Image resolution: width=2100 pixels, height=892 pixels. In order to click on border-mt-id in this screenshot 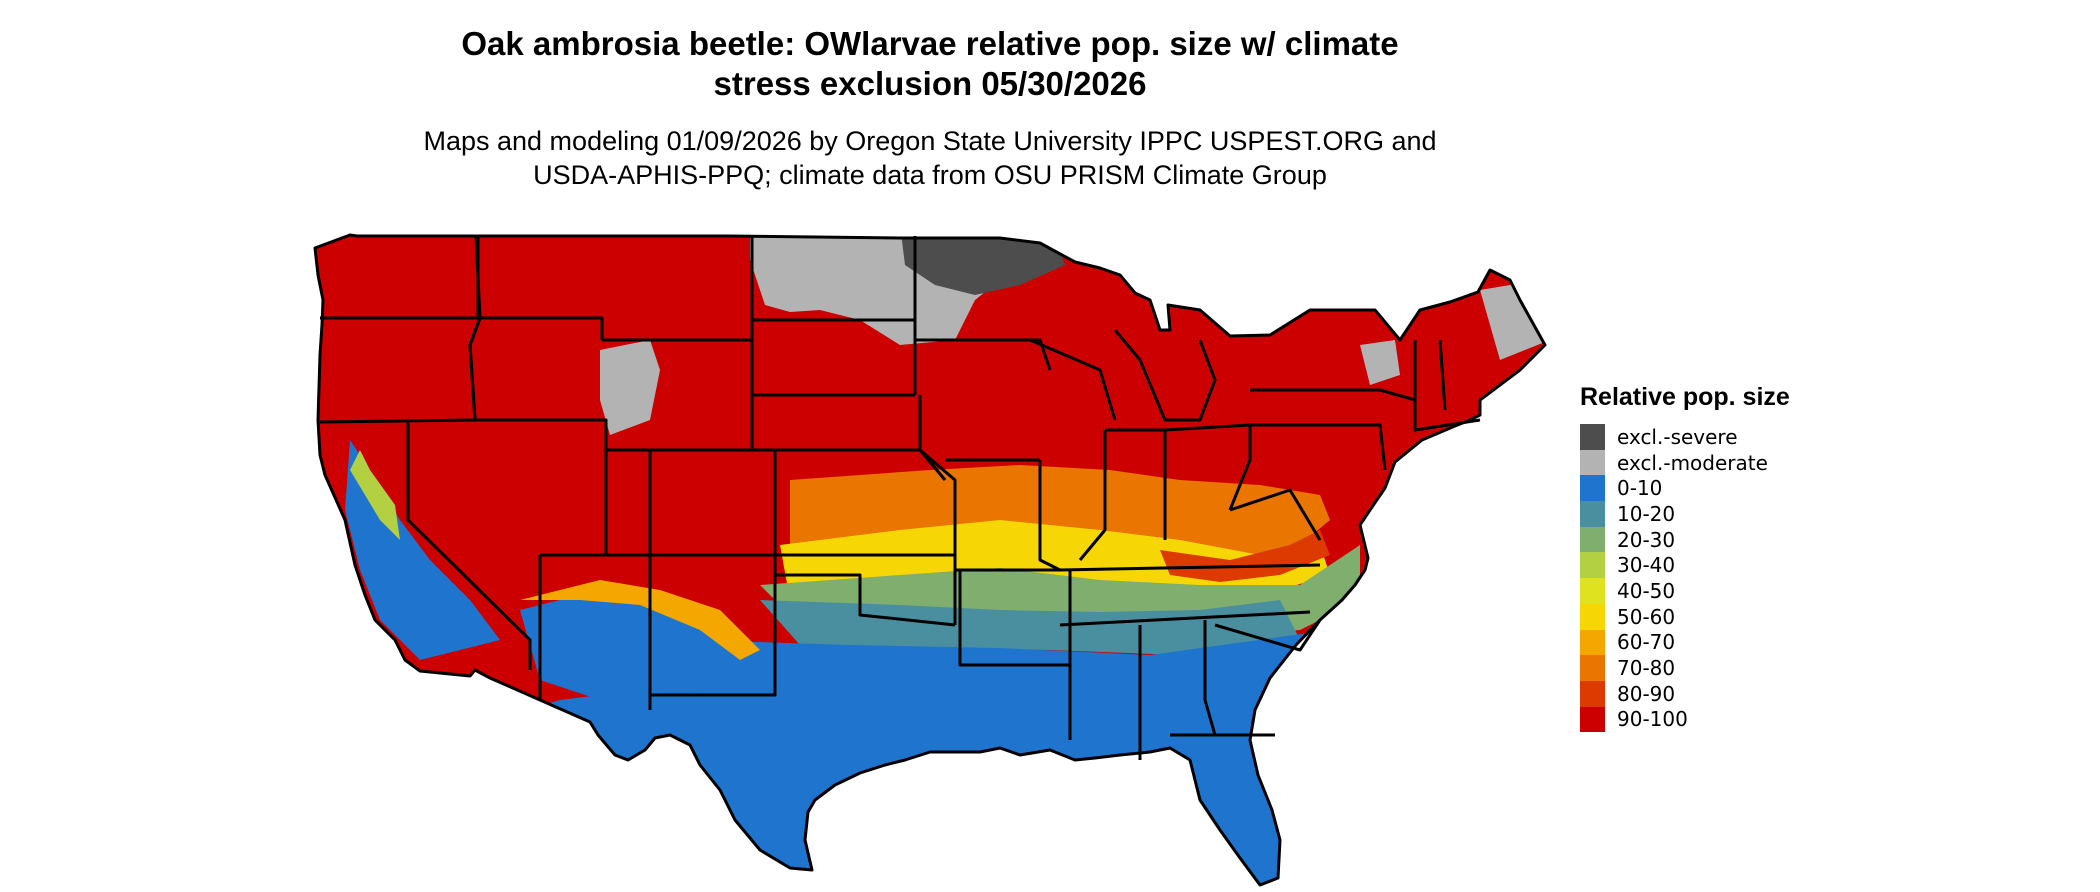, I will do `click(540, 288)`.